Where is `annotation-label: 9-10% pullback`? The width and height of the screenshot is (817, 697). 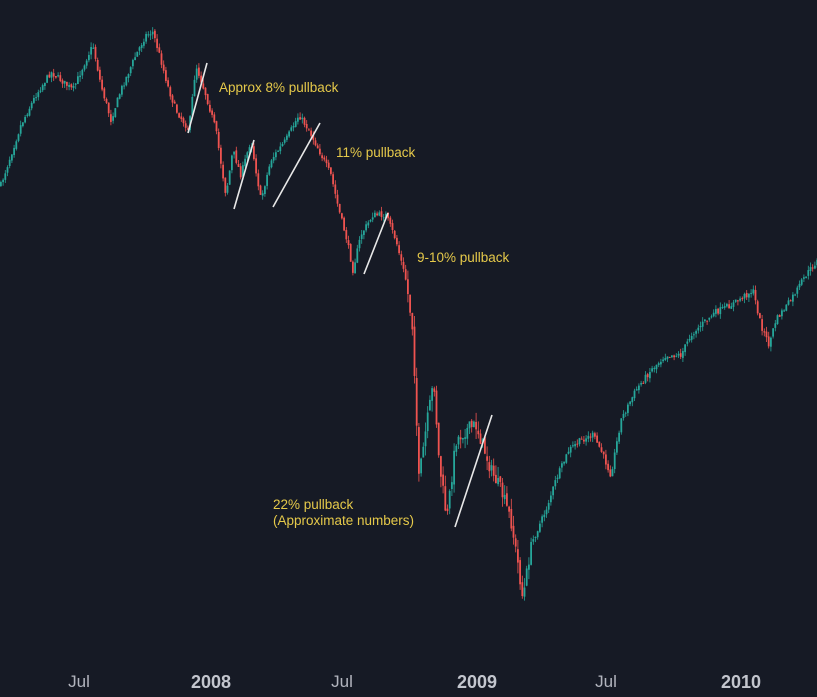 annotation-label: 9-10% pullback is located at coordinates (463, 257).